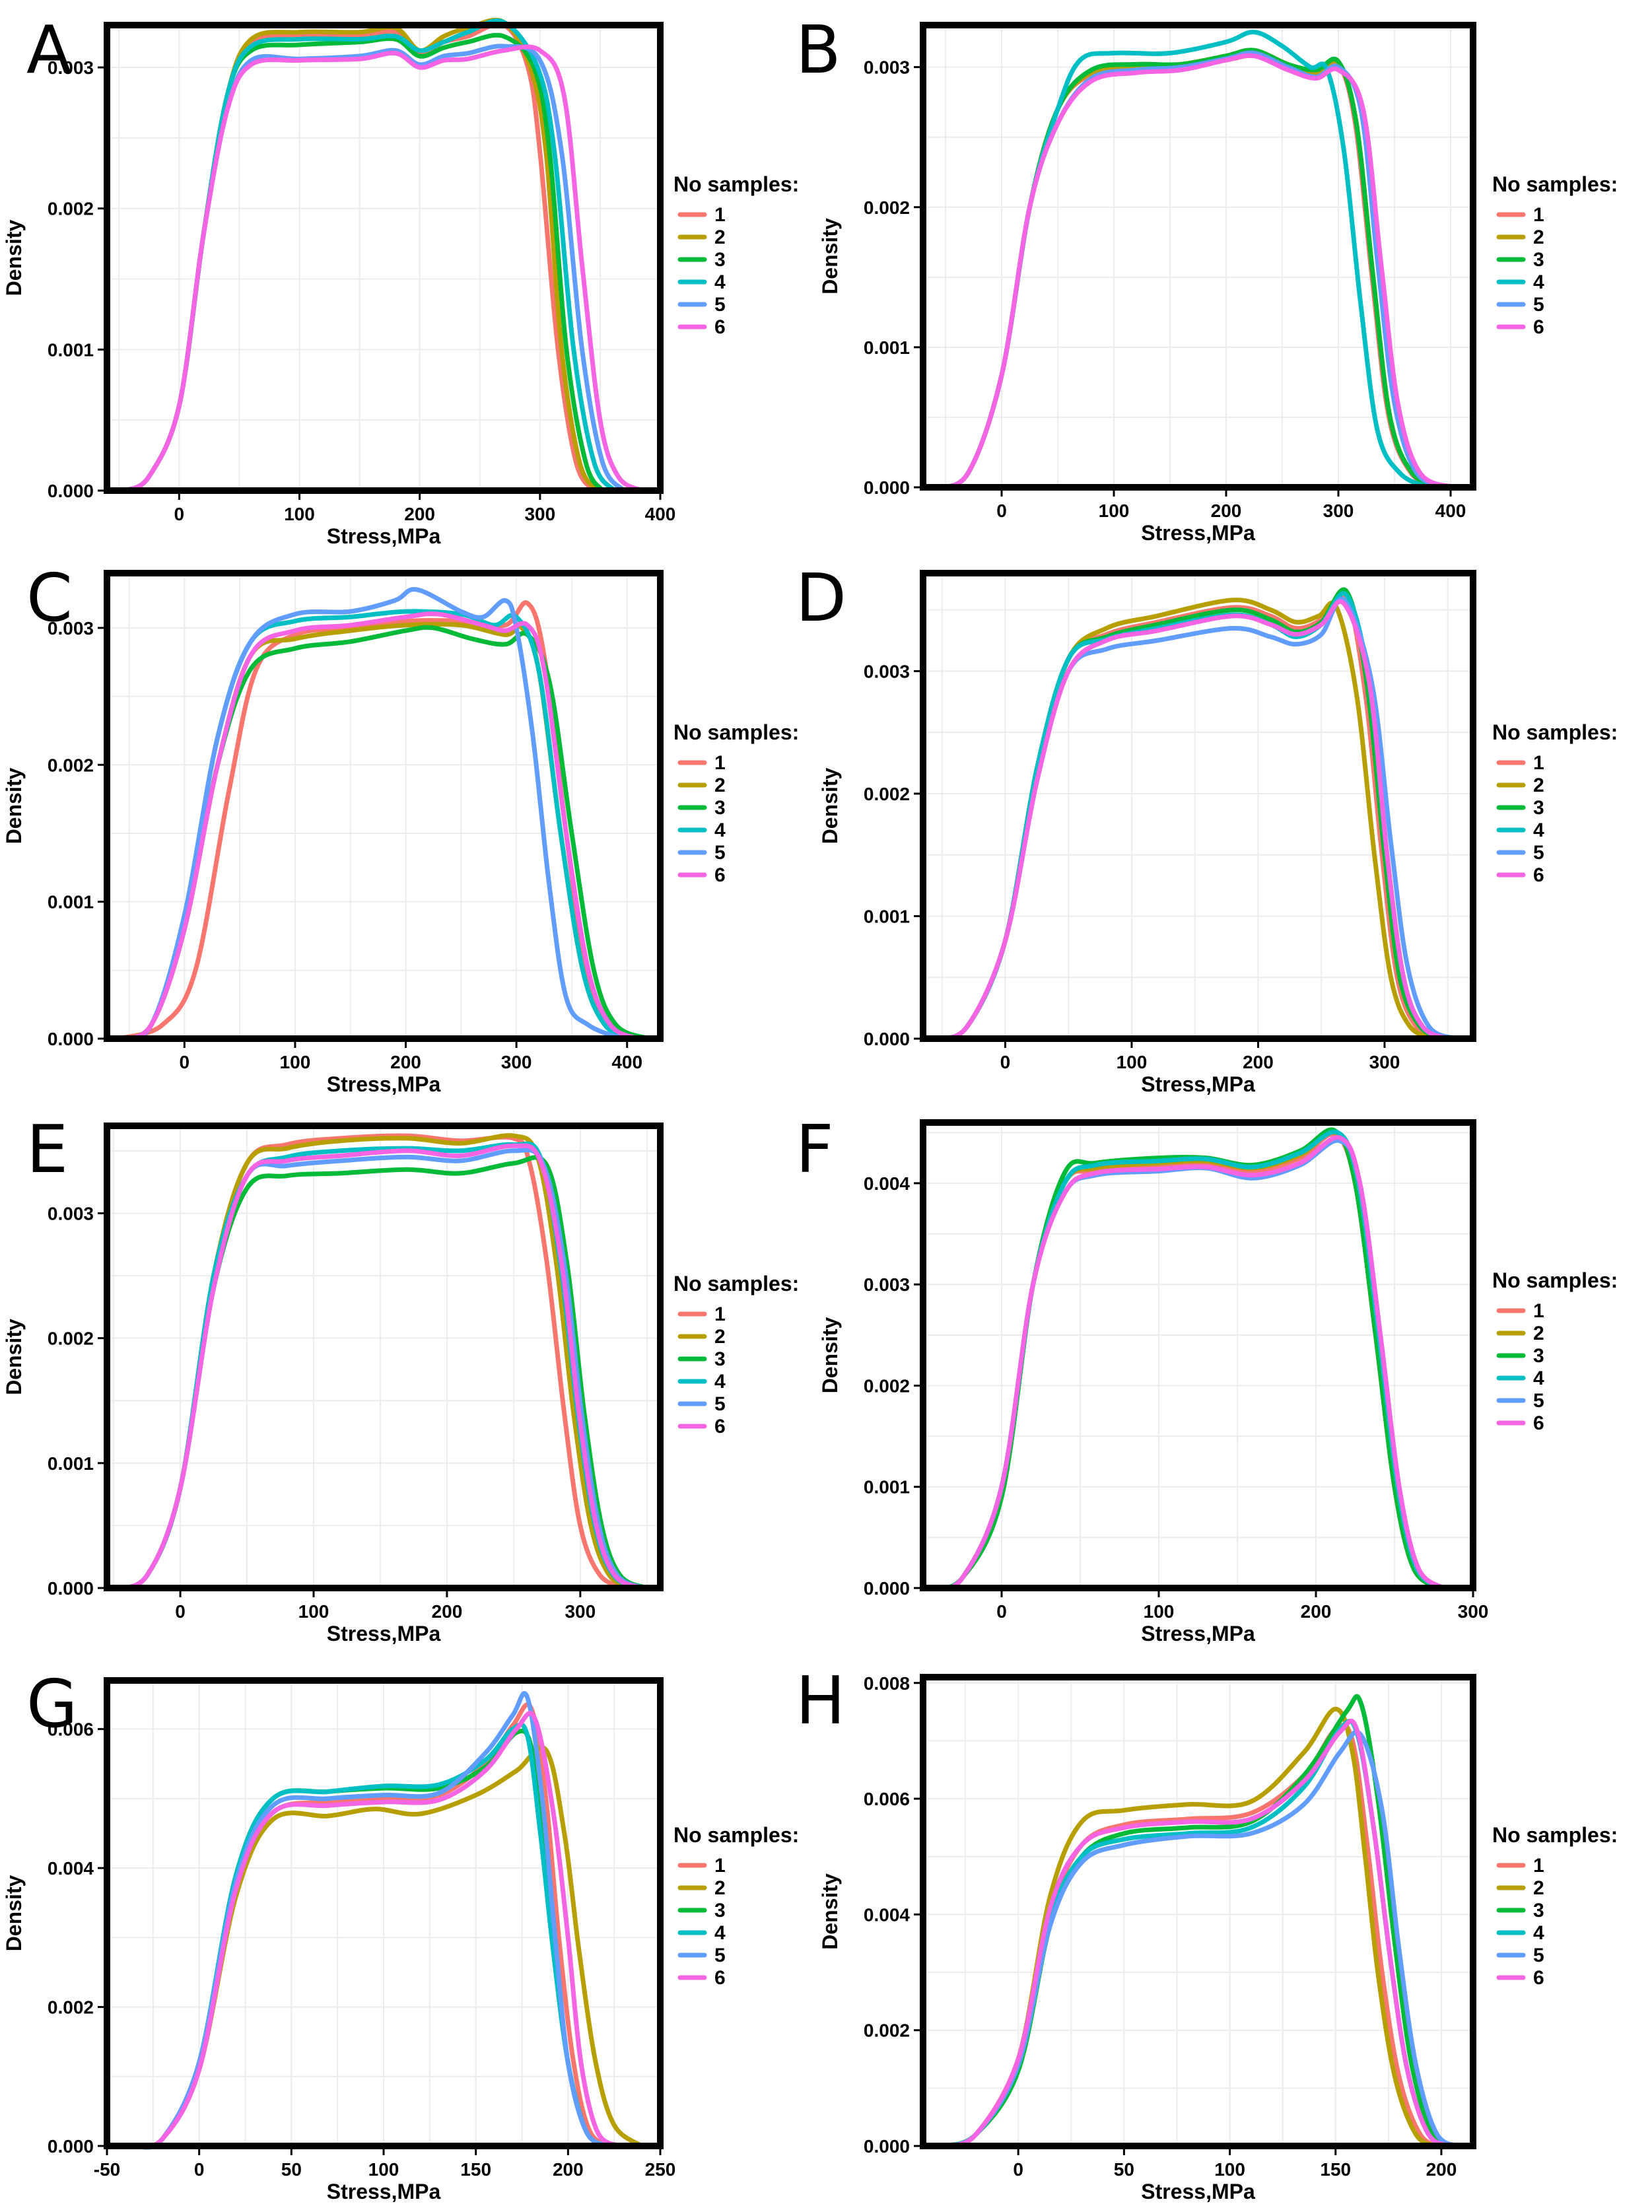 The width and height of the screenshot is (1652, 2212). I want to click on panel-letter: F, so click(815, 1150).